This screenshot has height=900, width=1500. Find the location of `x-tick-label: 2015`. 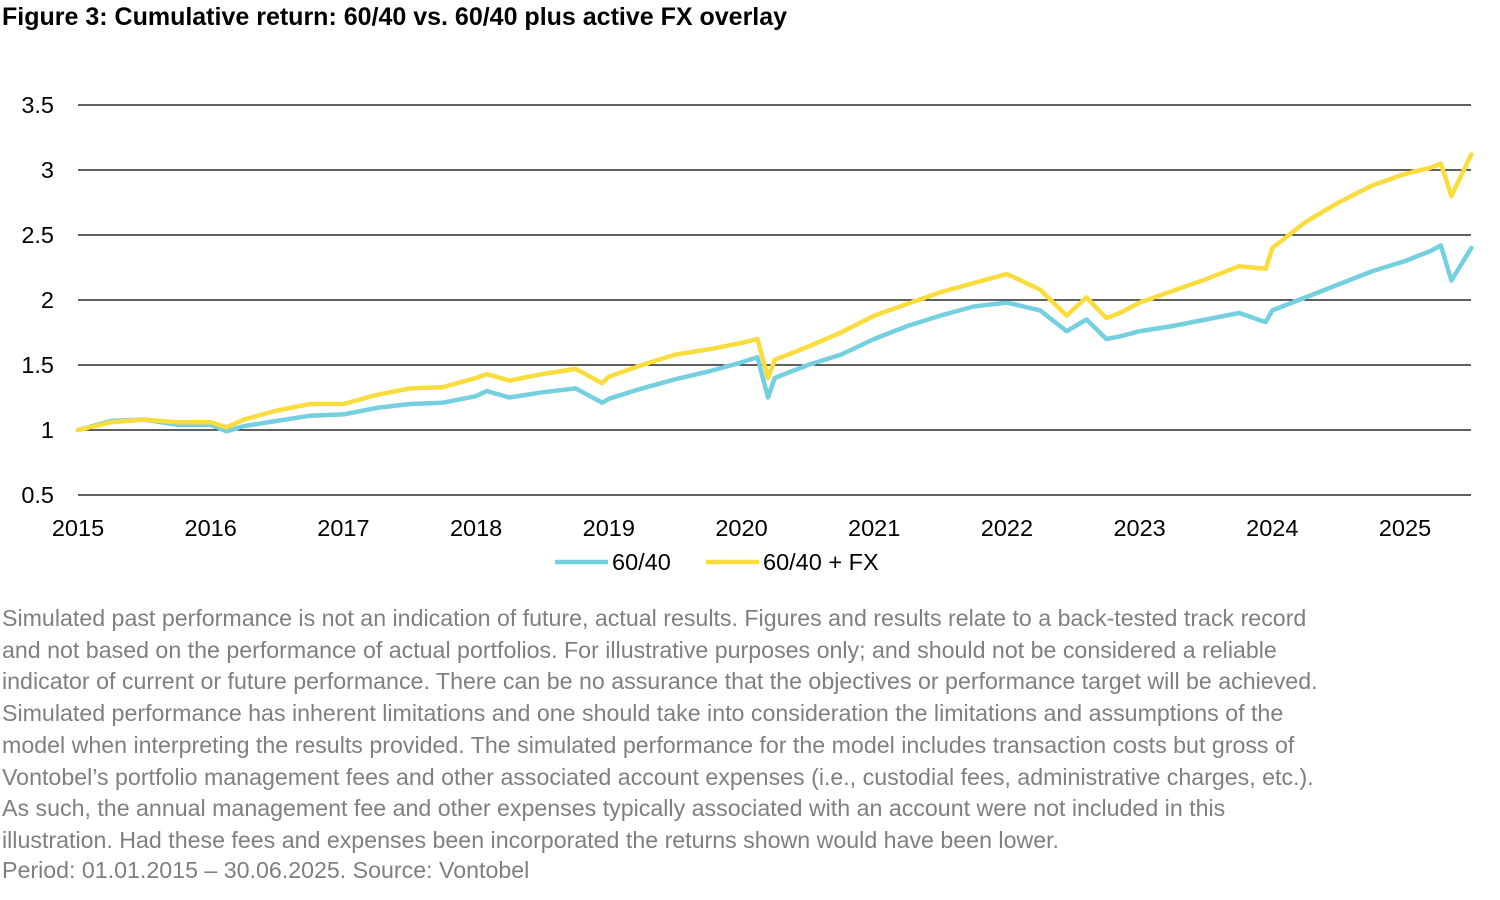

x-tick-label: 2015 is located at coordinates (78, 528).